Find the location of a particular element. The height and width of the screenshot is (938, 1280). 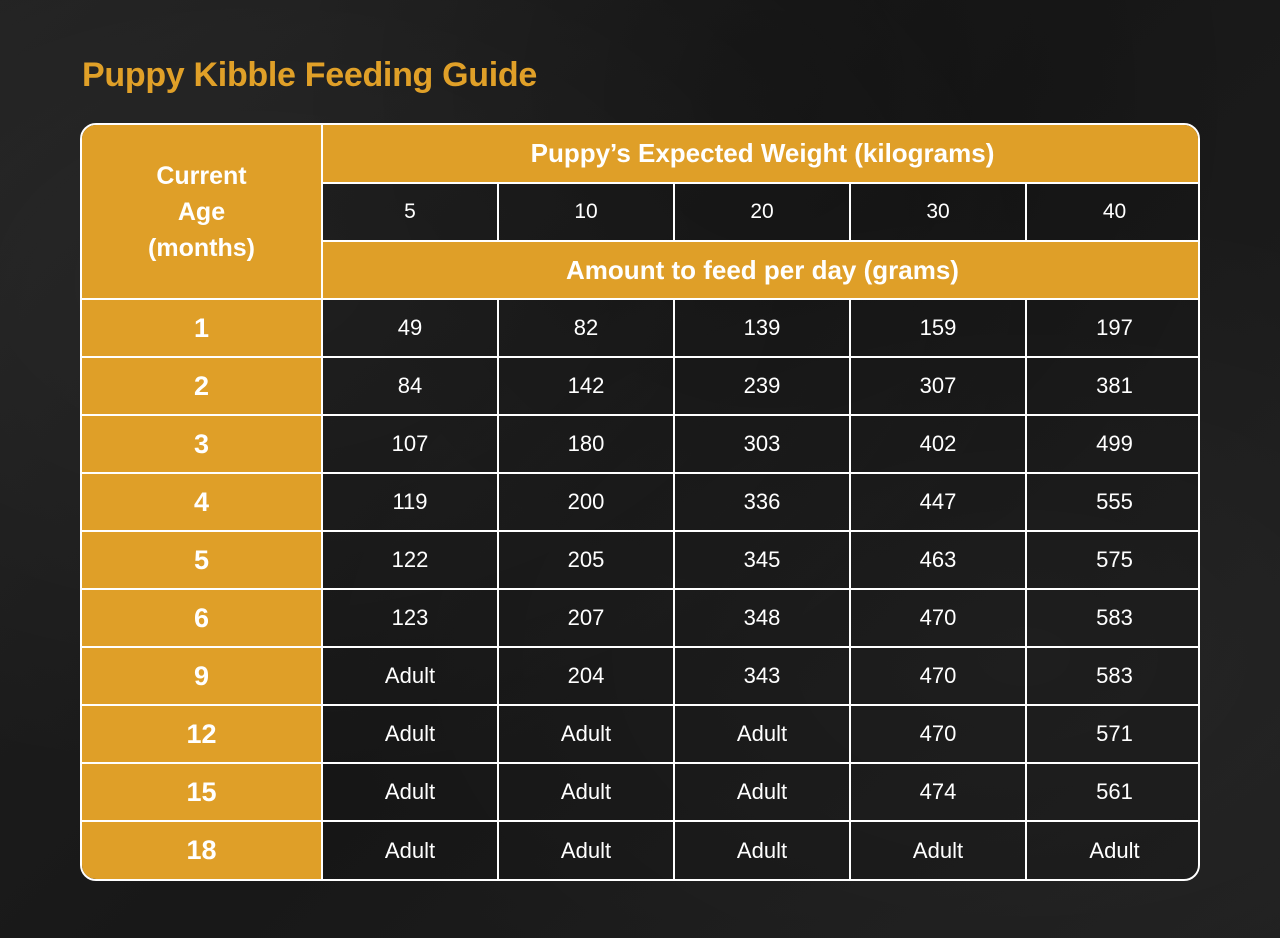

weight-header: Puppy’s Expected Weight (kilograms) is located at coordinates (759, 154).